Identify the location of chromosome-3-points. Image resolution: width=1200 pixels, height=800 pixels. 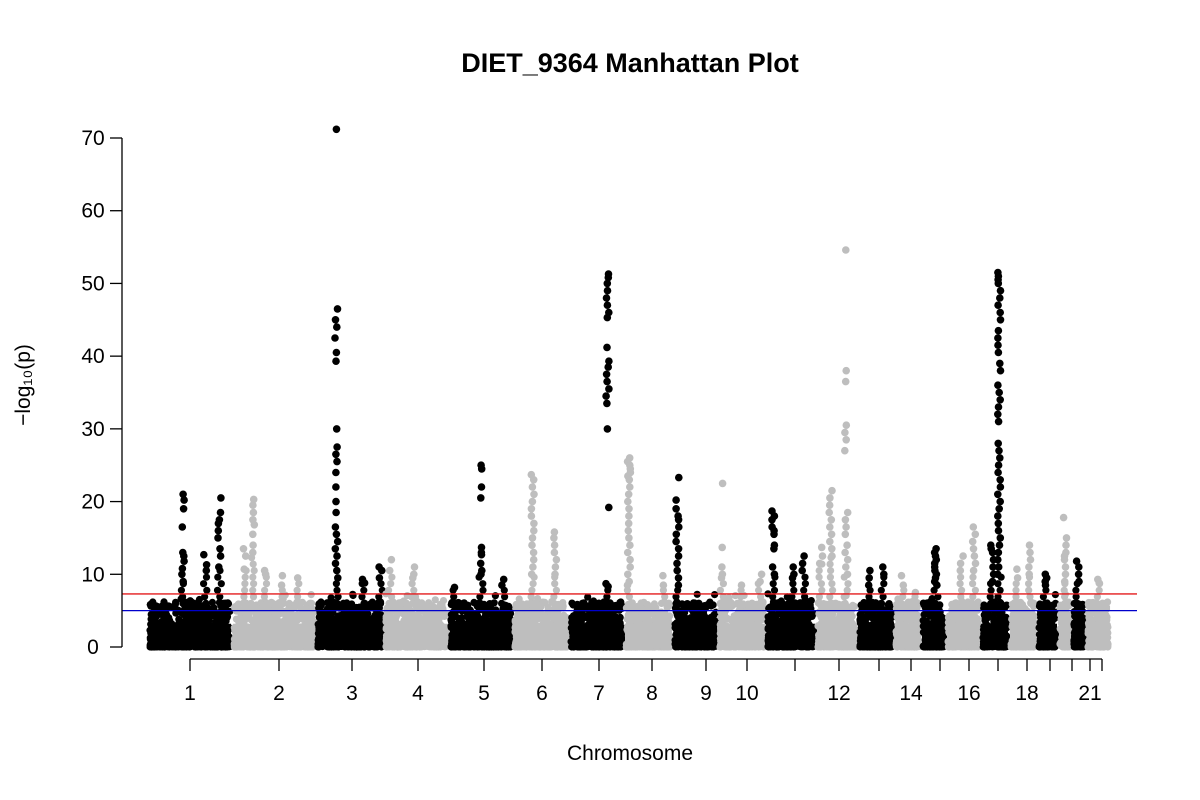
(350, 388).